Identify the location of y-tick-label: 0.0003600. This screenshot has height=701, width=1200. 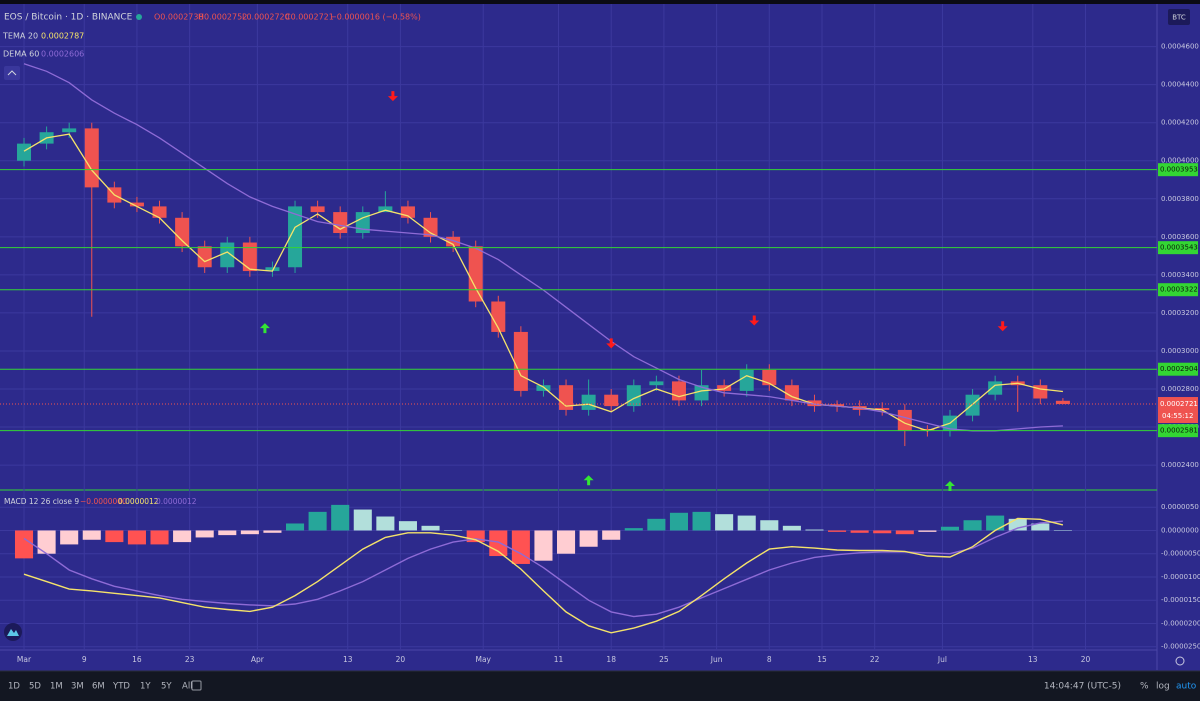
(1180, 237).